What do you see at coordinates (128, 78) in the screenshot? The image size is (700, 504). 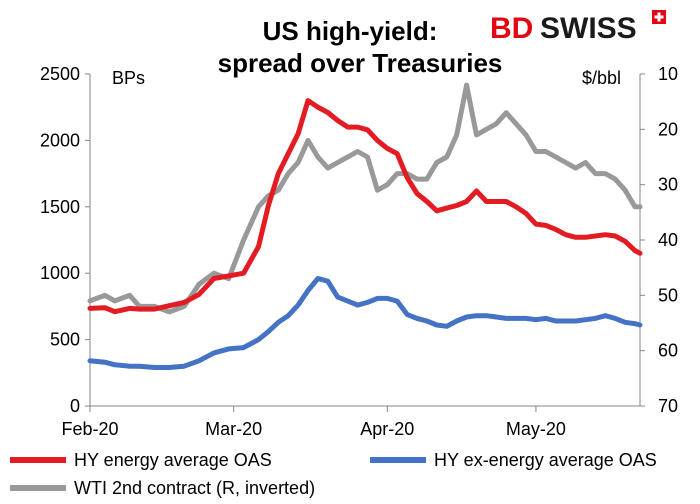 I see `left-axis-label: BPs` at bounding box center [128, 78].